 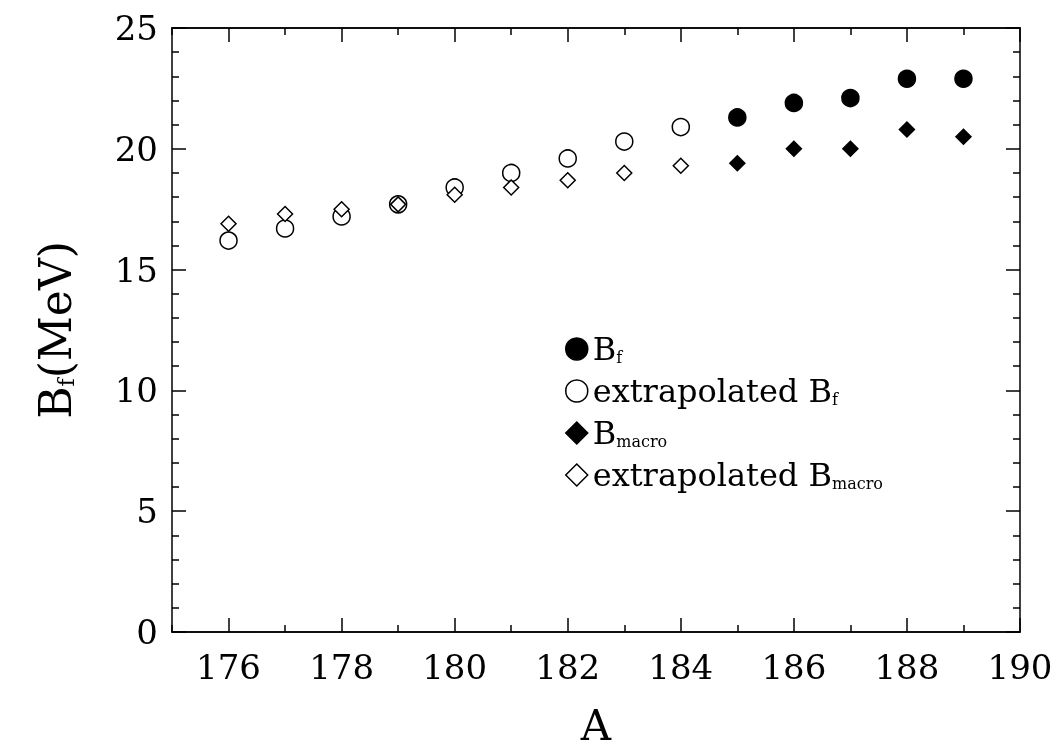 What do you see at coordinates (681, 667) in the screenshot?
I see `x-tick-label: 184` at bounding box center [681, 667].